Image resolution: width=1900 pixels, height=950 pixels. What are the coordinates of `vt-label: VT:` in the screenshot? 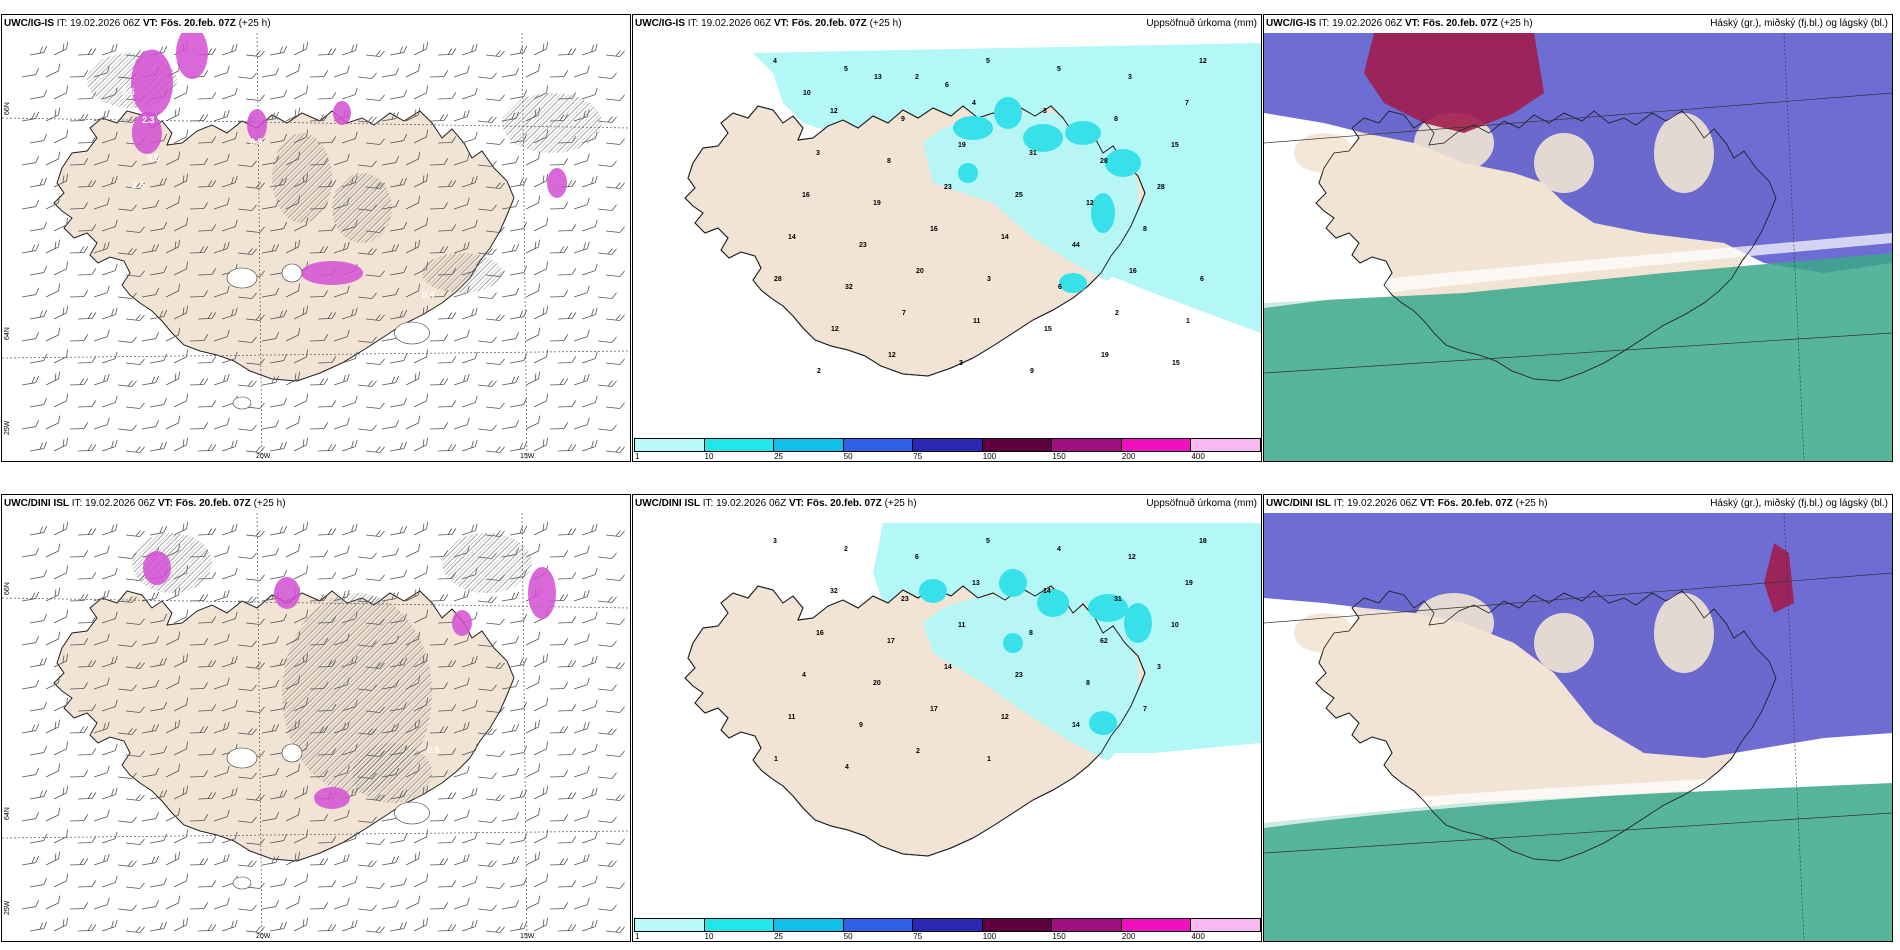 It's located at (796, 503).